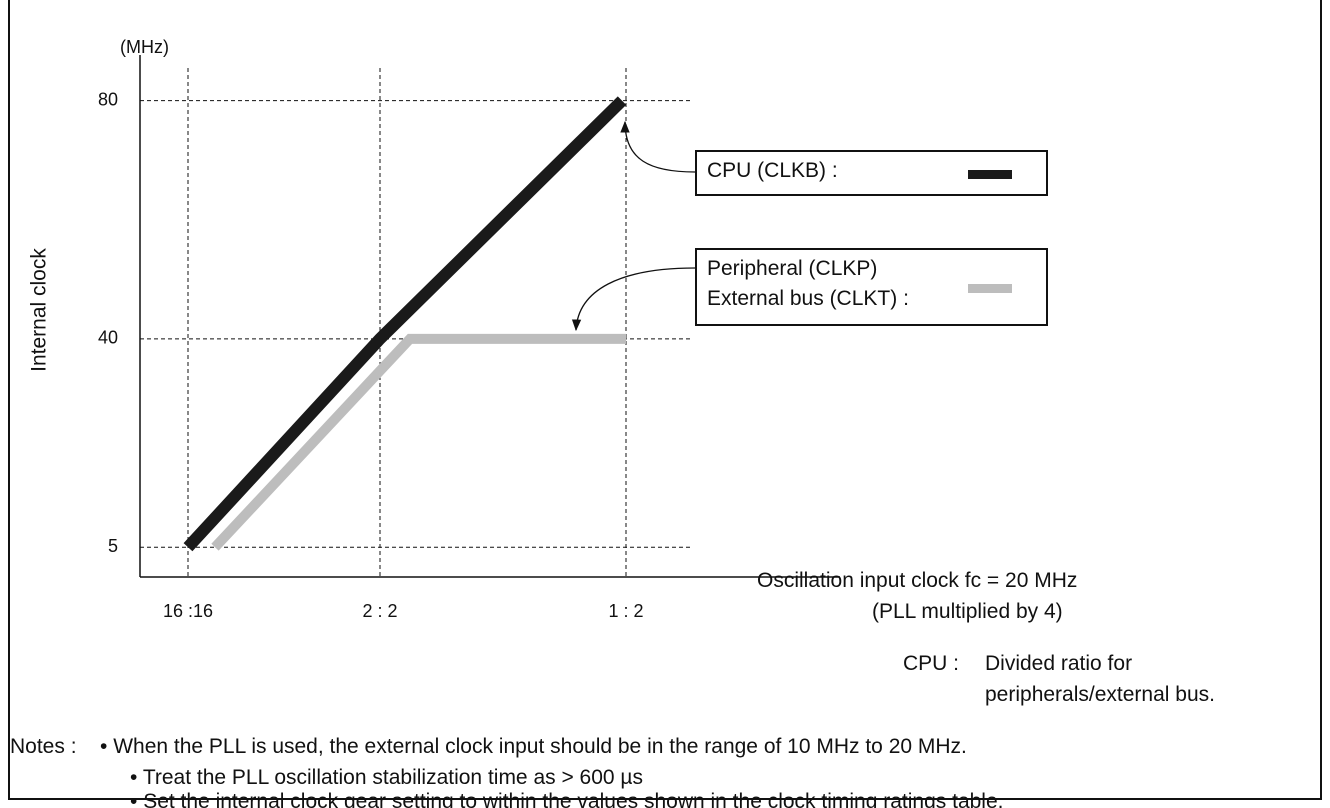 The width and height of the screenshot is (1330, 808). What do you see at coordinates (39, 310) in the screenshot?
I see `y-axis-label: Internal clock` at bounding box center [39, 310].